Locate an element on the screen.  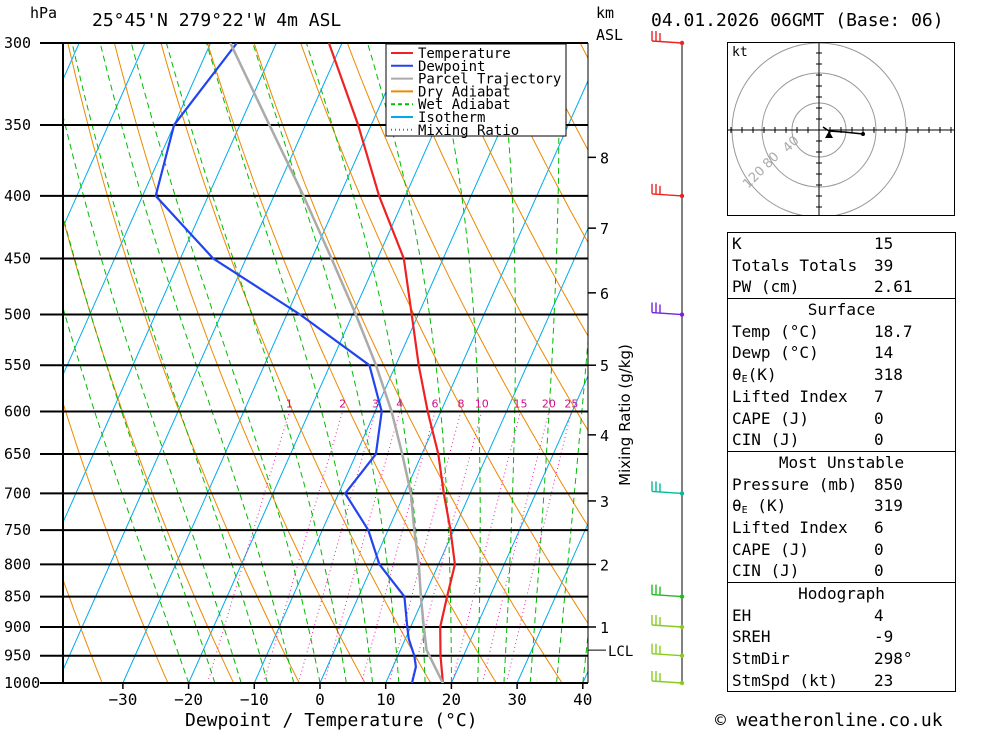
storm-motion-marker is located at coordinates (829, 134).